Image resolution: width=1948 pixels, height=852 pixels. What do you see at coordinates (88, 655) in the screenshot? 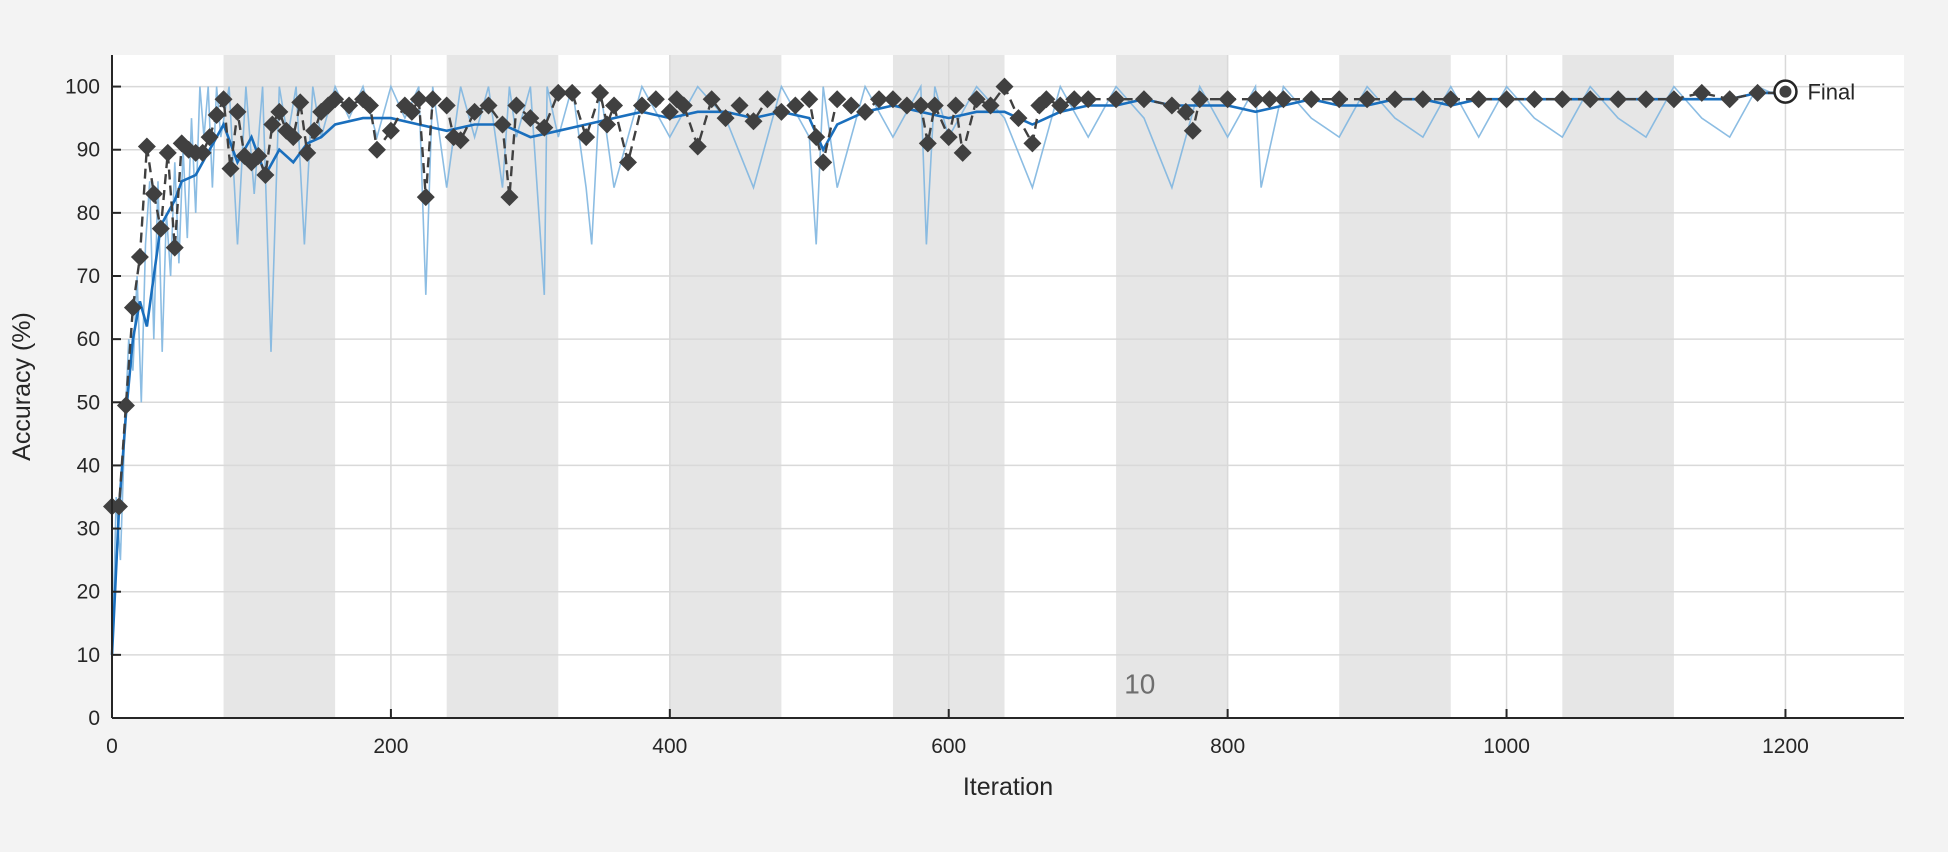
I see `y-tick-label: 10` at bounding box center [88, 655].